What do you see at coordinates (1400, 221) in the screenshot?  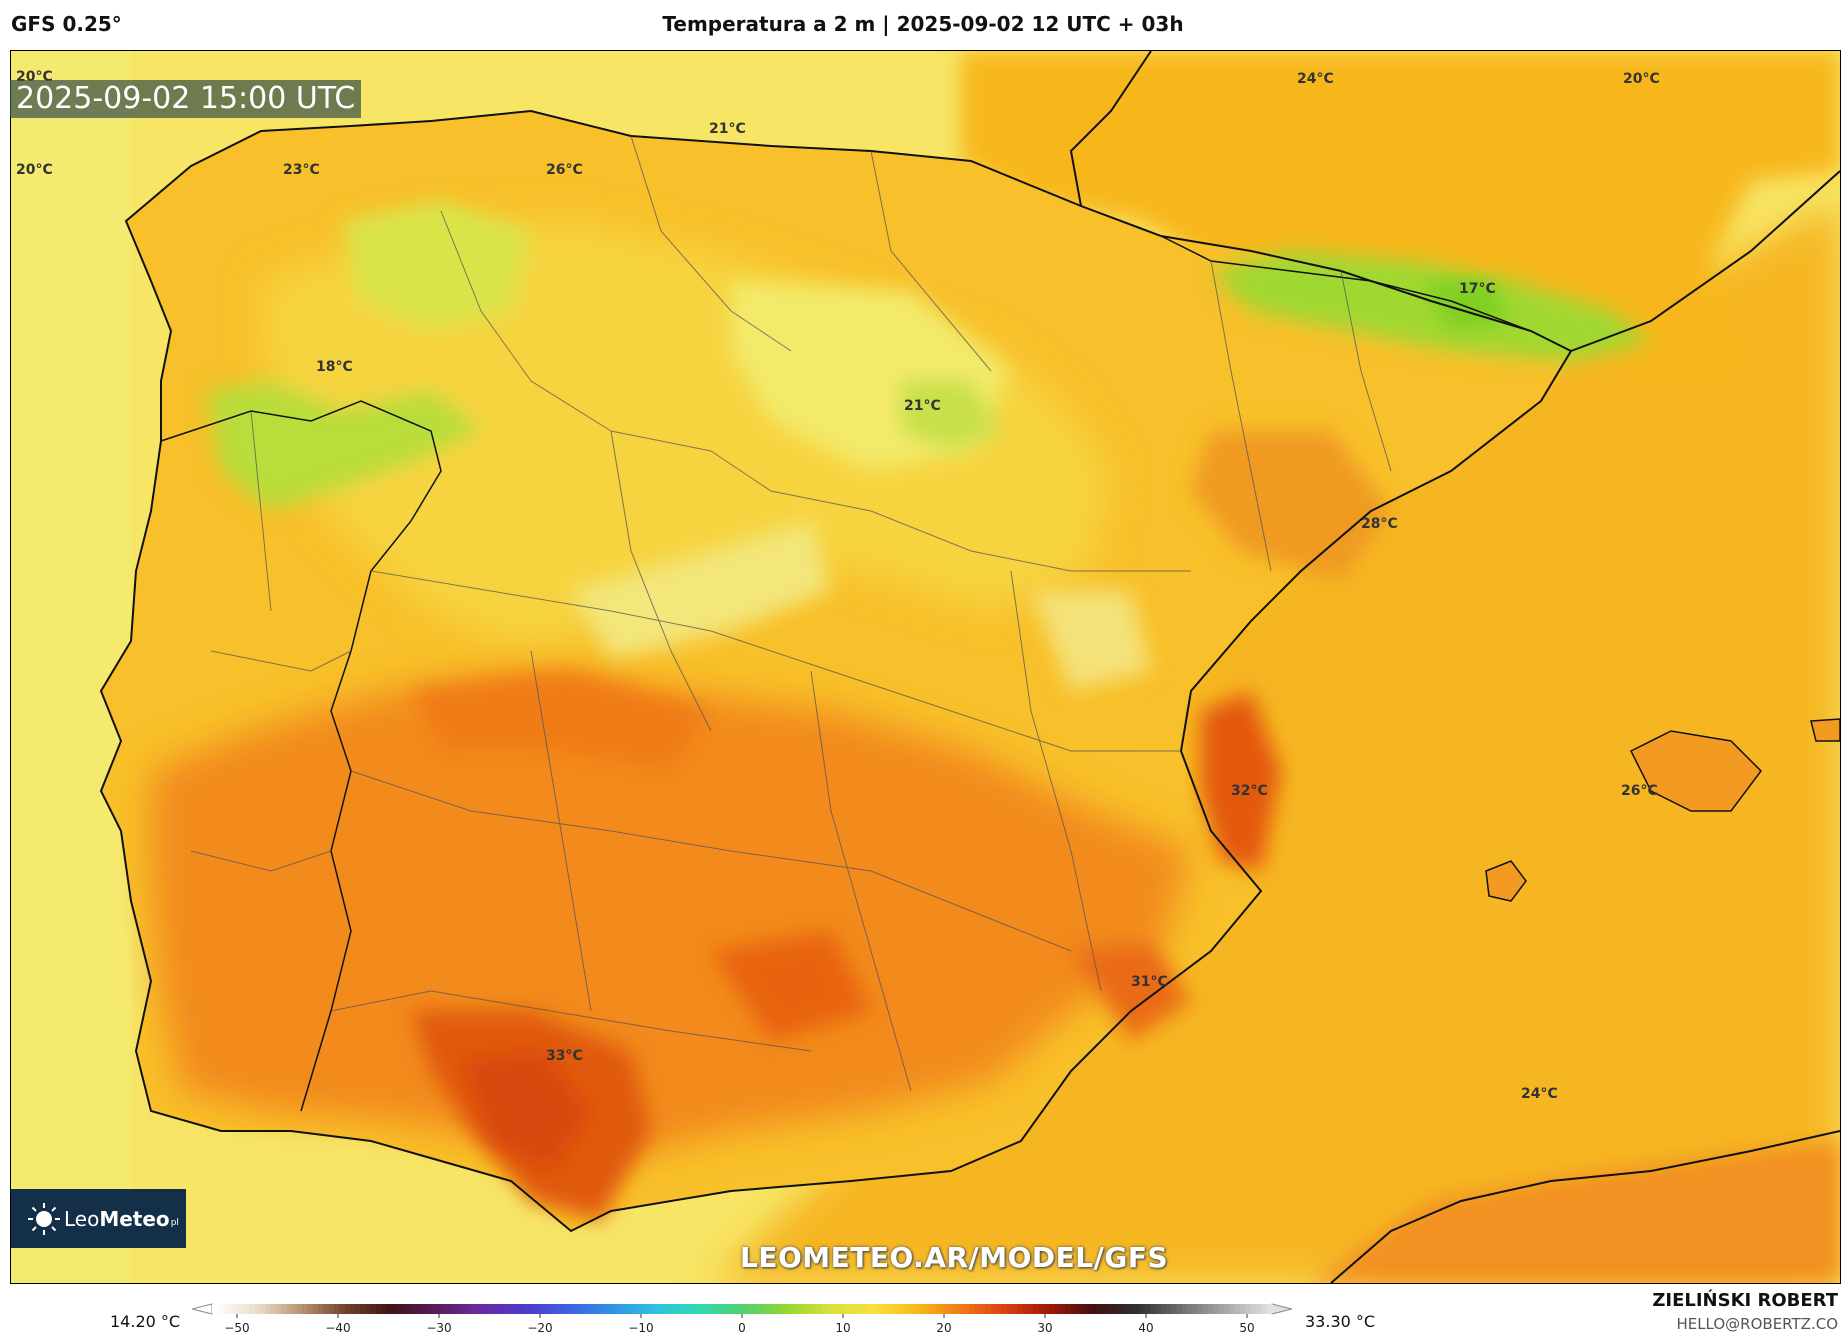 I see `france-land` at bounding box center [1400, 221].